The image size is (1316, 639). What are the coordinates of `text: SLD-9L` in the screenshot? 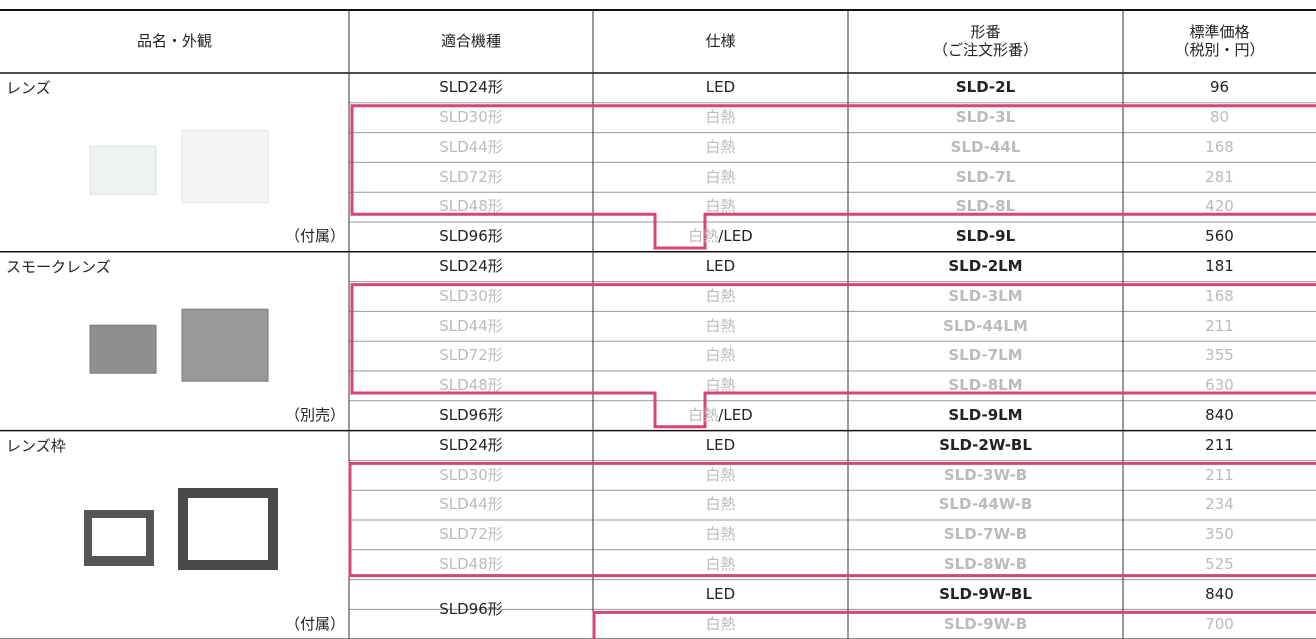 It's located at (985, 236).